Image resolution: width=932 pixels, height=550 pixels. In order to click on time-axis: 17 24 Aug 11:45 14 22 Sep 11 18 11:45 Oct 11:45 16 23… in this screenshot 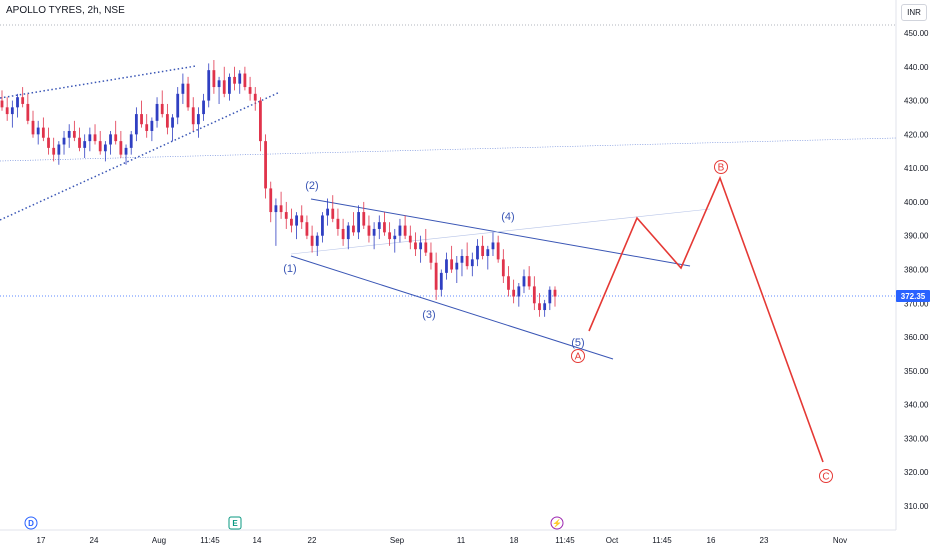, I will do `click(442, 540)`.